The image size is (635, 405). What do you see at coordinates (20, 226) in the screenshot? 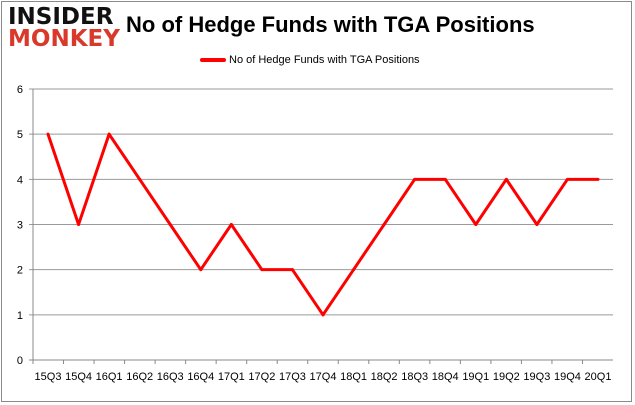
I see `y-tick-label: 3` at bounding box center [20, 226].